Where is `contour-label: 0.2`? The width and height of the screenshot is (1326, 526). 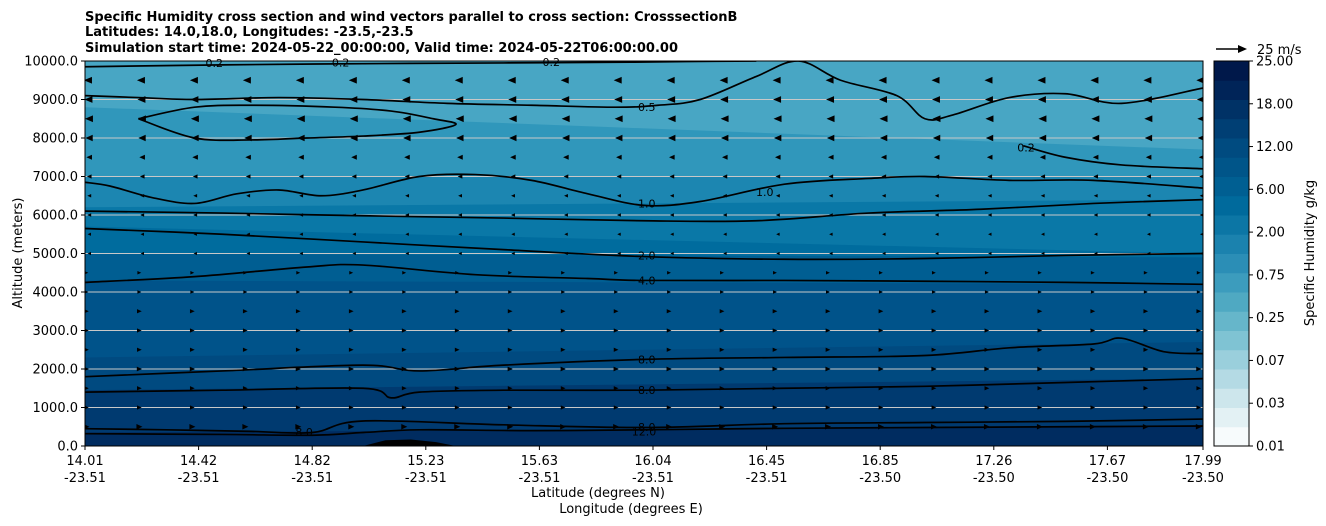
contour-label: 0.2 is located at coordinates (552, 62).